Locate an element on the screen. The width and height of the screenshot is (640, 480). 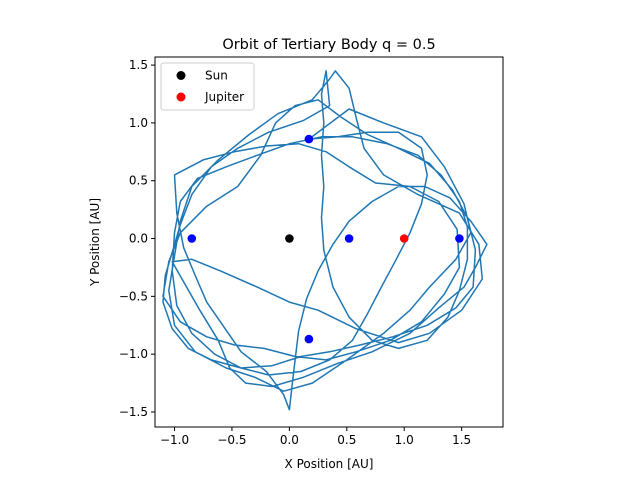
x-axis-label: X Position [AU] is located at coordinates (329, 464).